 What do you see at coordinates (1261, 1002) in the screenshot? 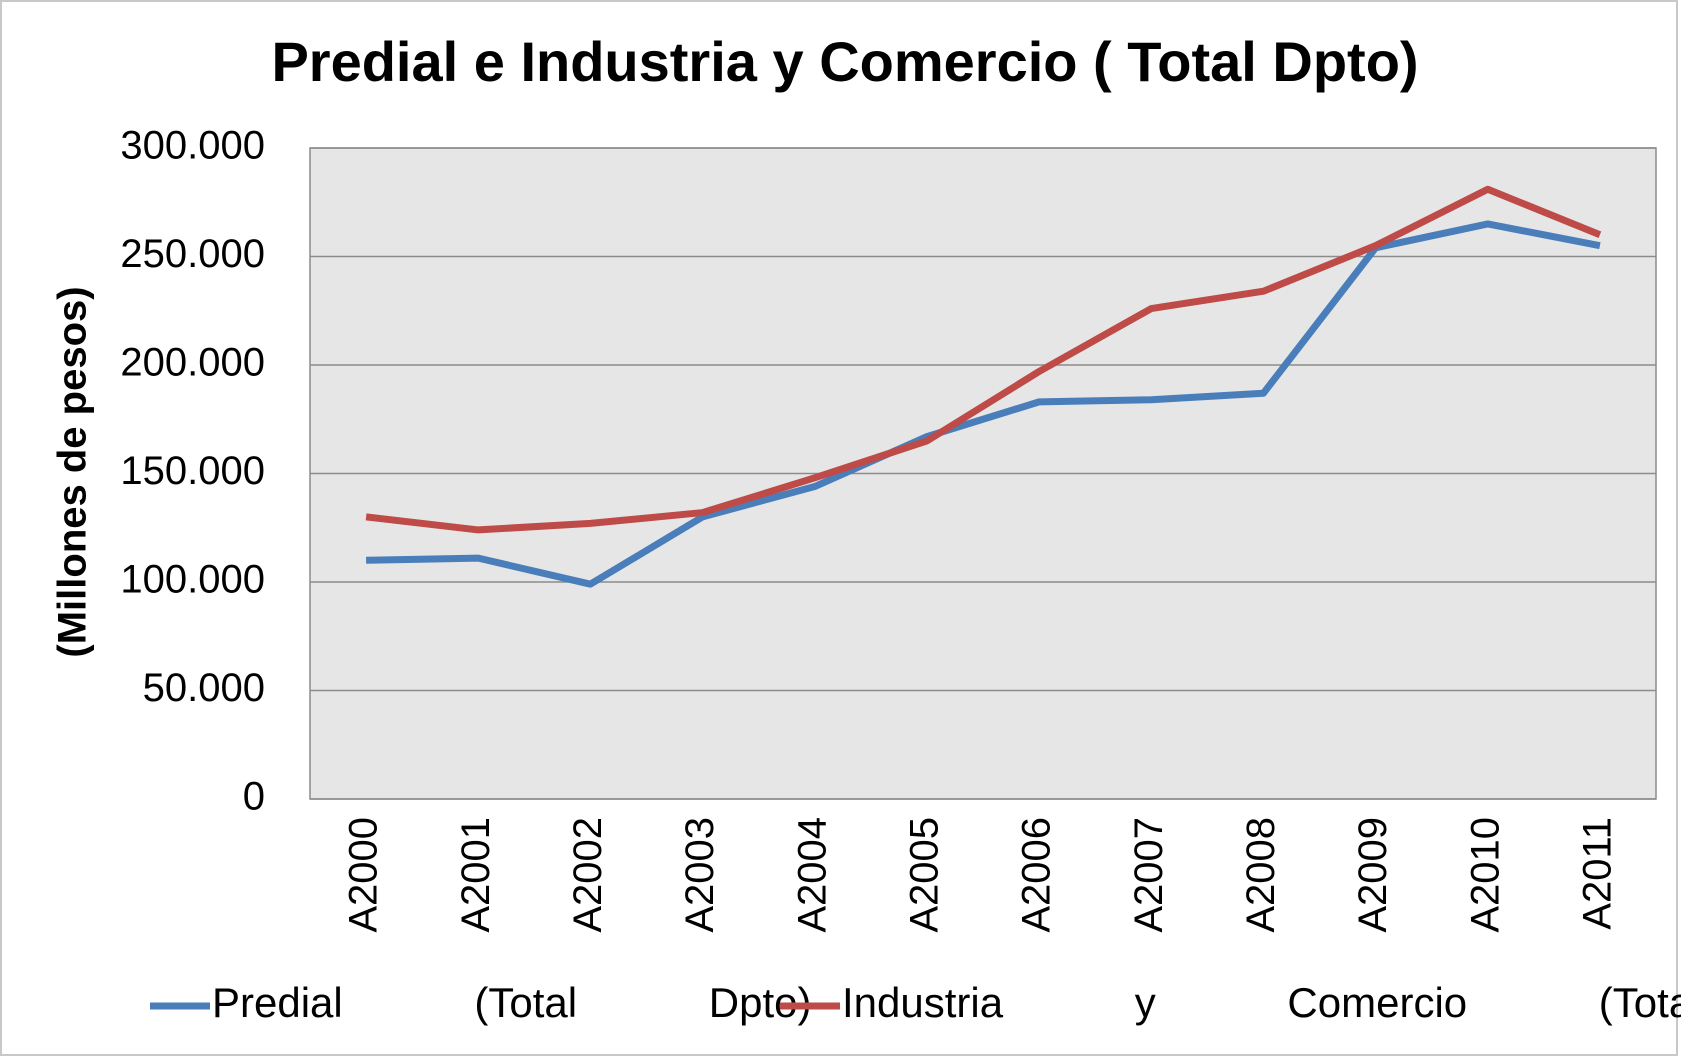
I see `legend-label: Industria y Comercio (Total Dpto)` at bounding box center [1261, 1002].